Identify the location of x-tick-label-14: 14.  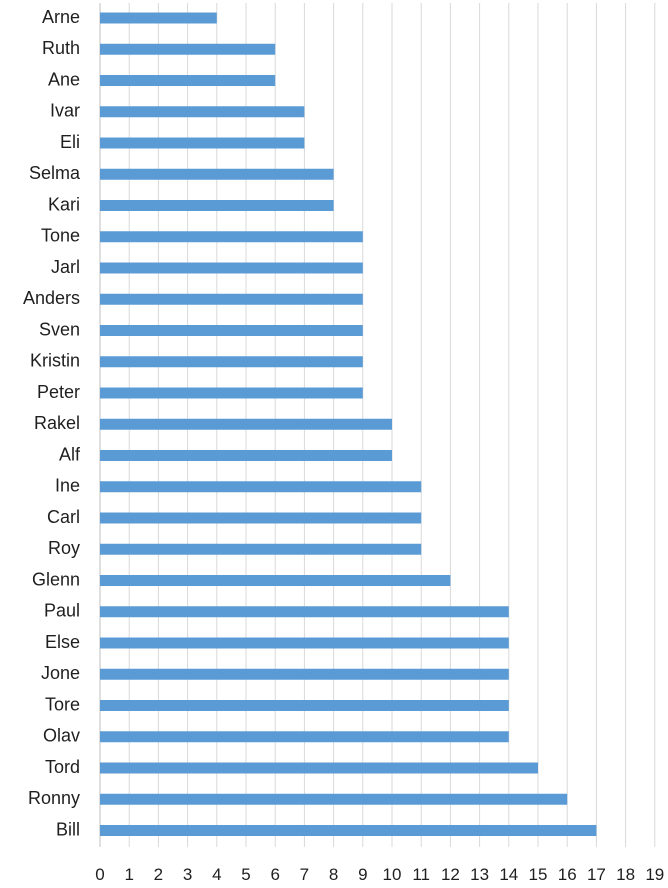
(508, 874).